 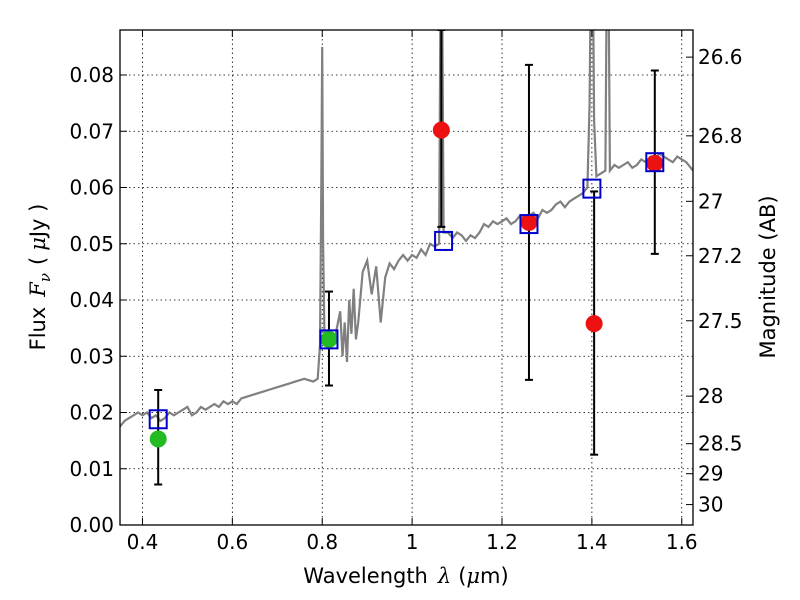 What do you see at coordinates (720, 57) in the screenshot?
I see `y2-tick-label: 26.6` at bounding box center [720, 57].